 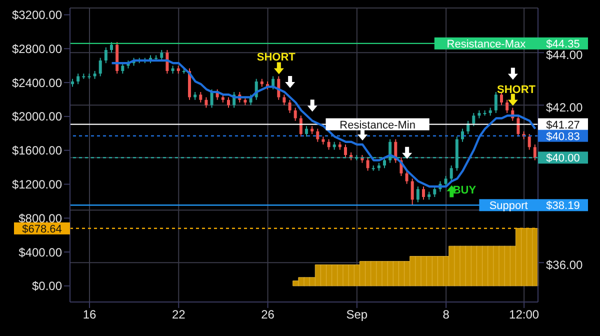 What do you see at coordinates (563, 136) in the screenshot?
I see `ref-line-label: $40.83` at bounding box center [563, 136].